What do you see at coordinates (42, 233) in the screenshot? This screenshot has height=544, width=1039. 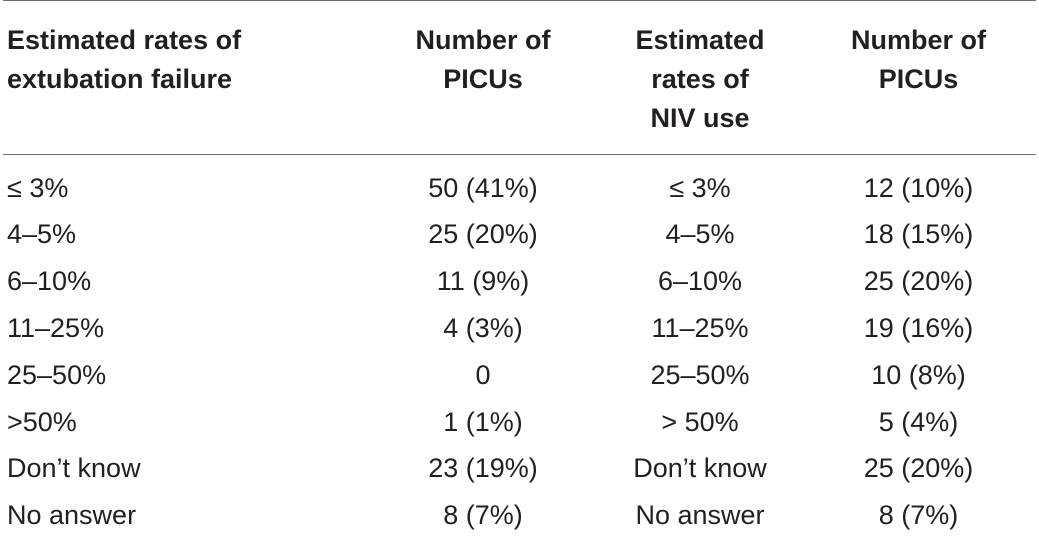 I see `cell-extubation-rate: 4–5%` at bounding box center [42, 233].